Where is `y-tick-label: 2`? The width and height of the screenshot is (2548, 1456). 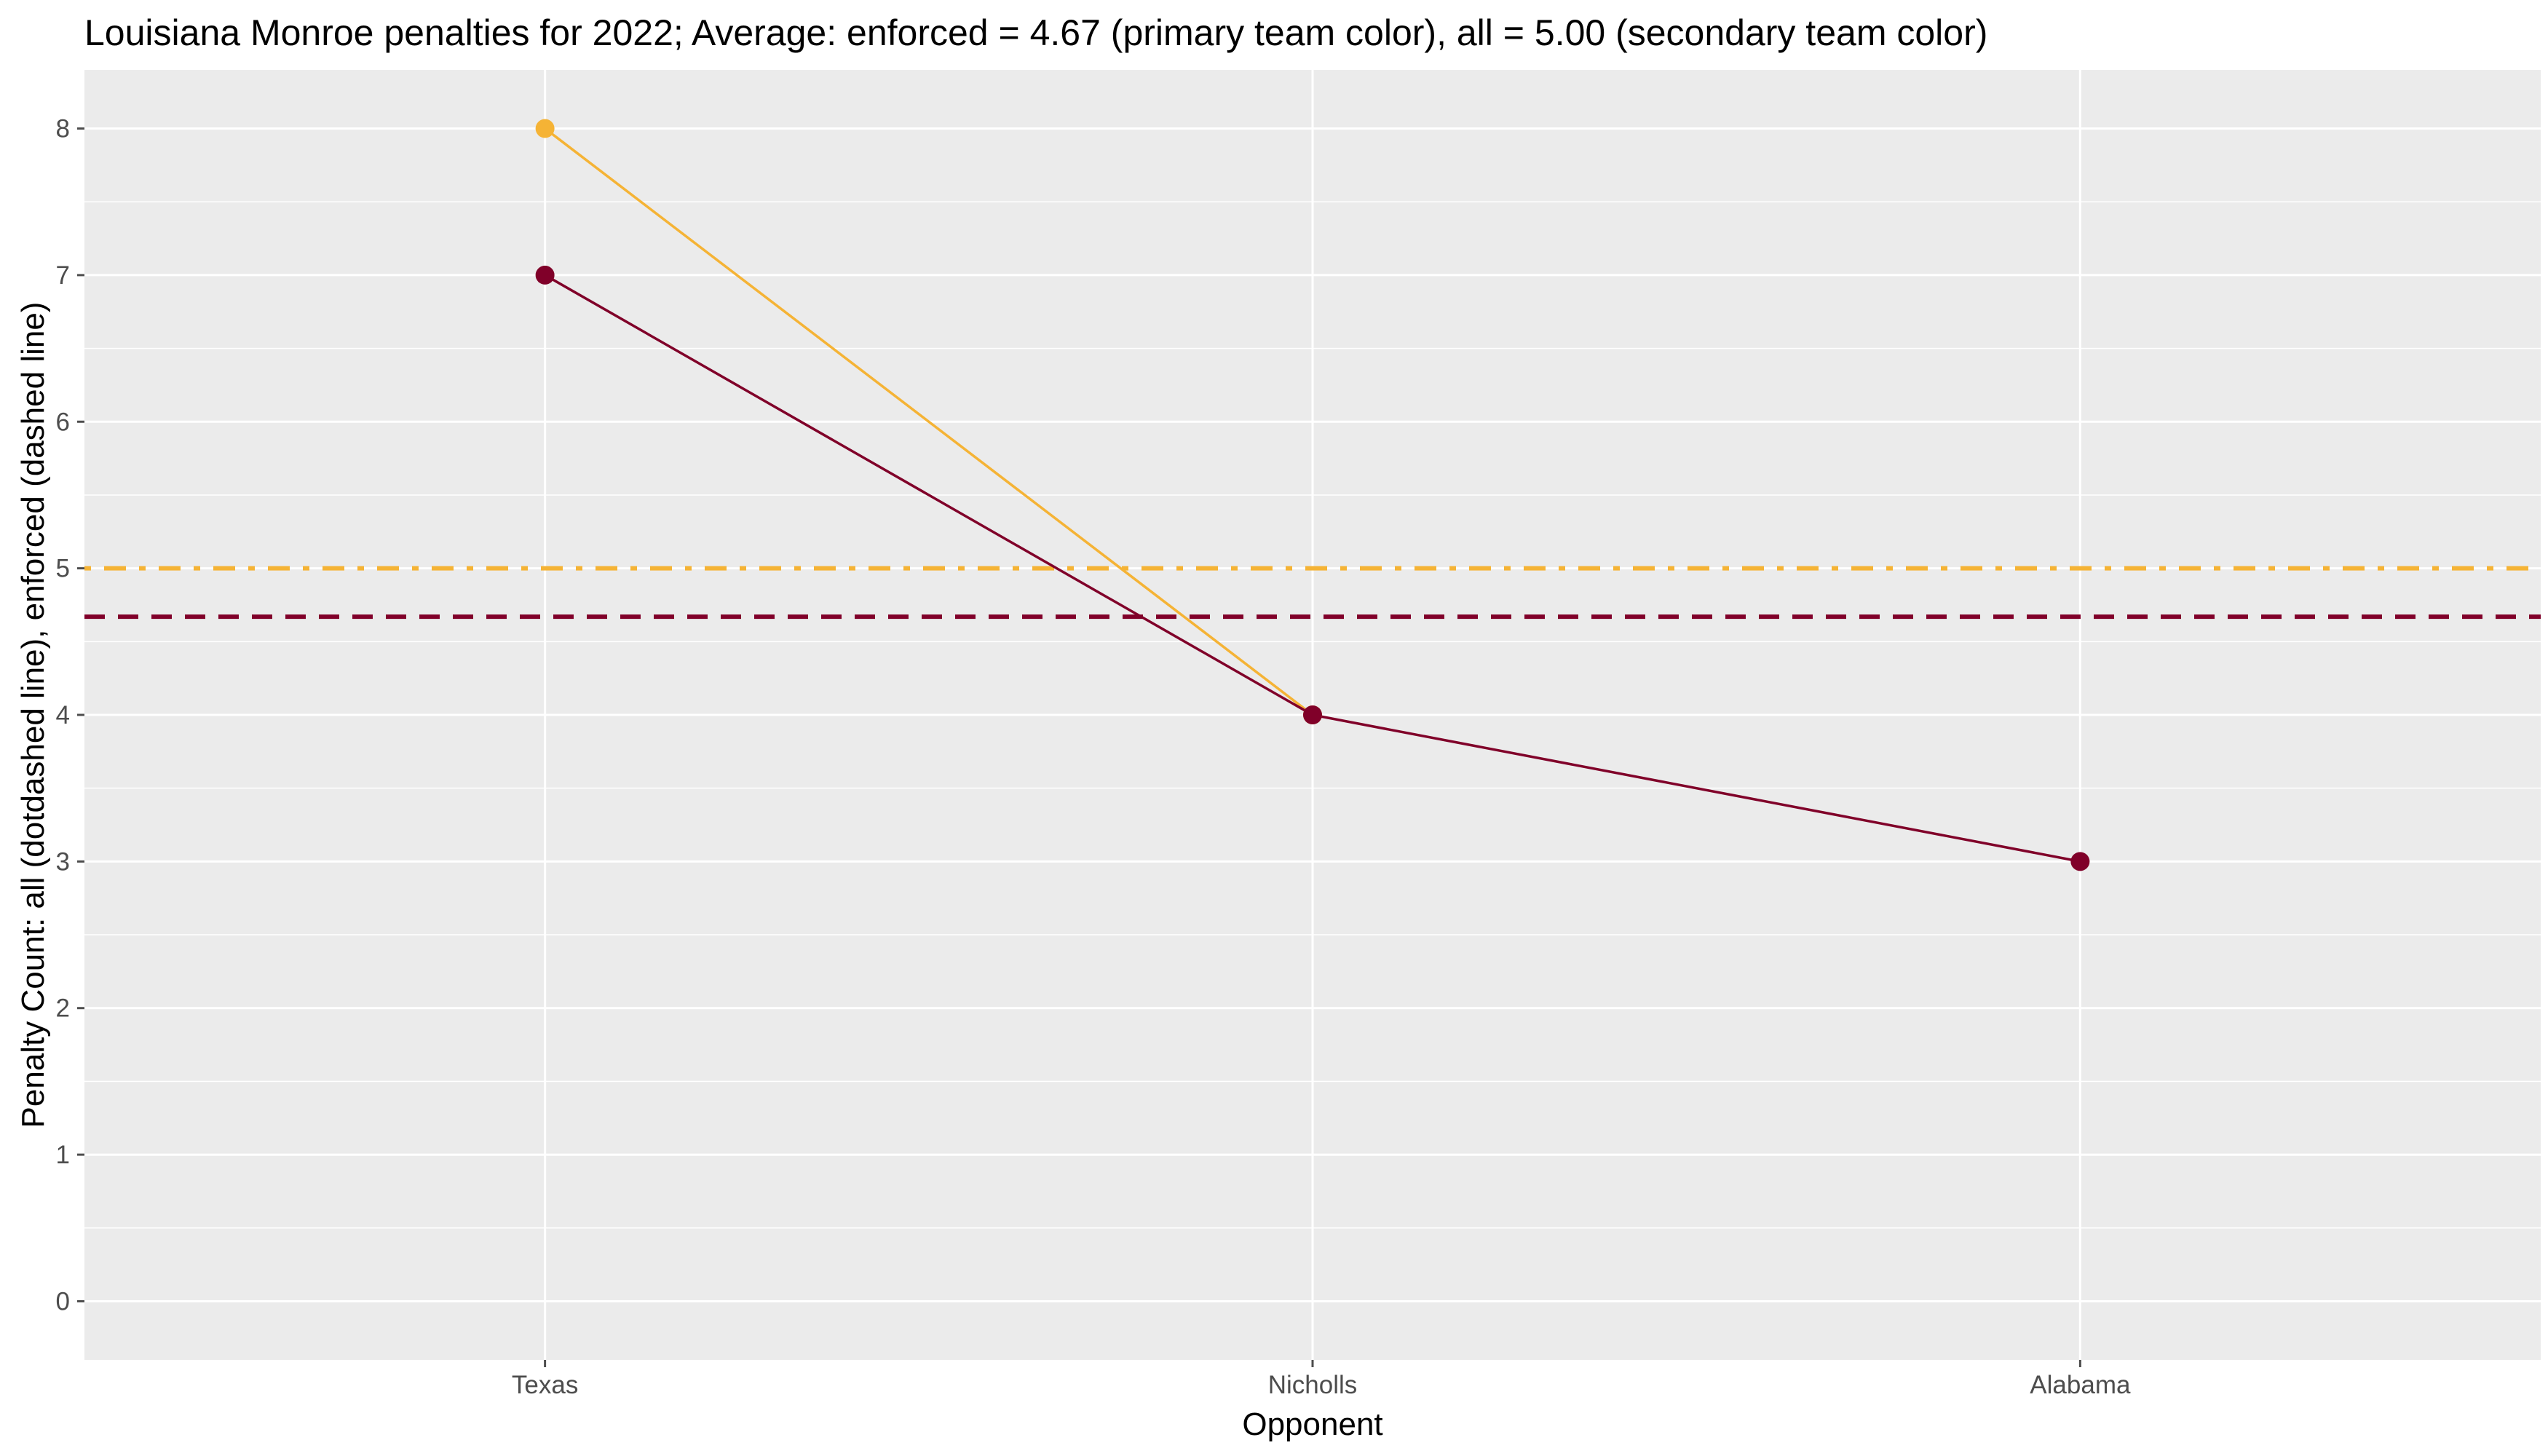
y-tick-label: 2 is located at coordinates (63, 1008).